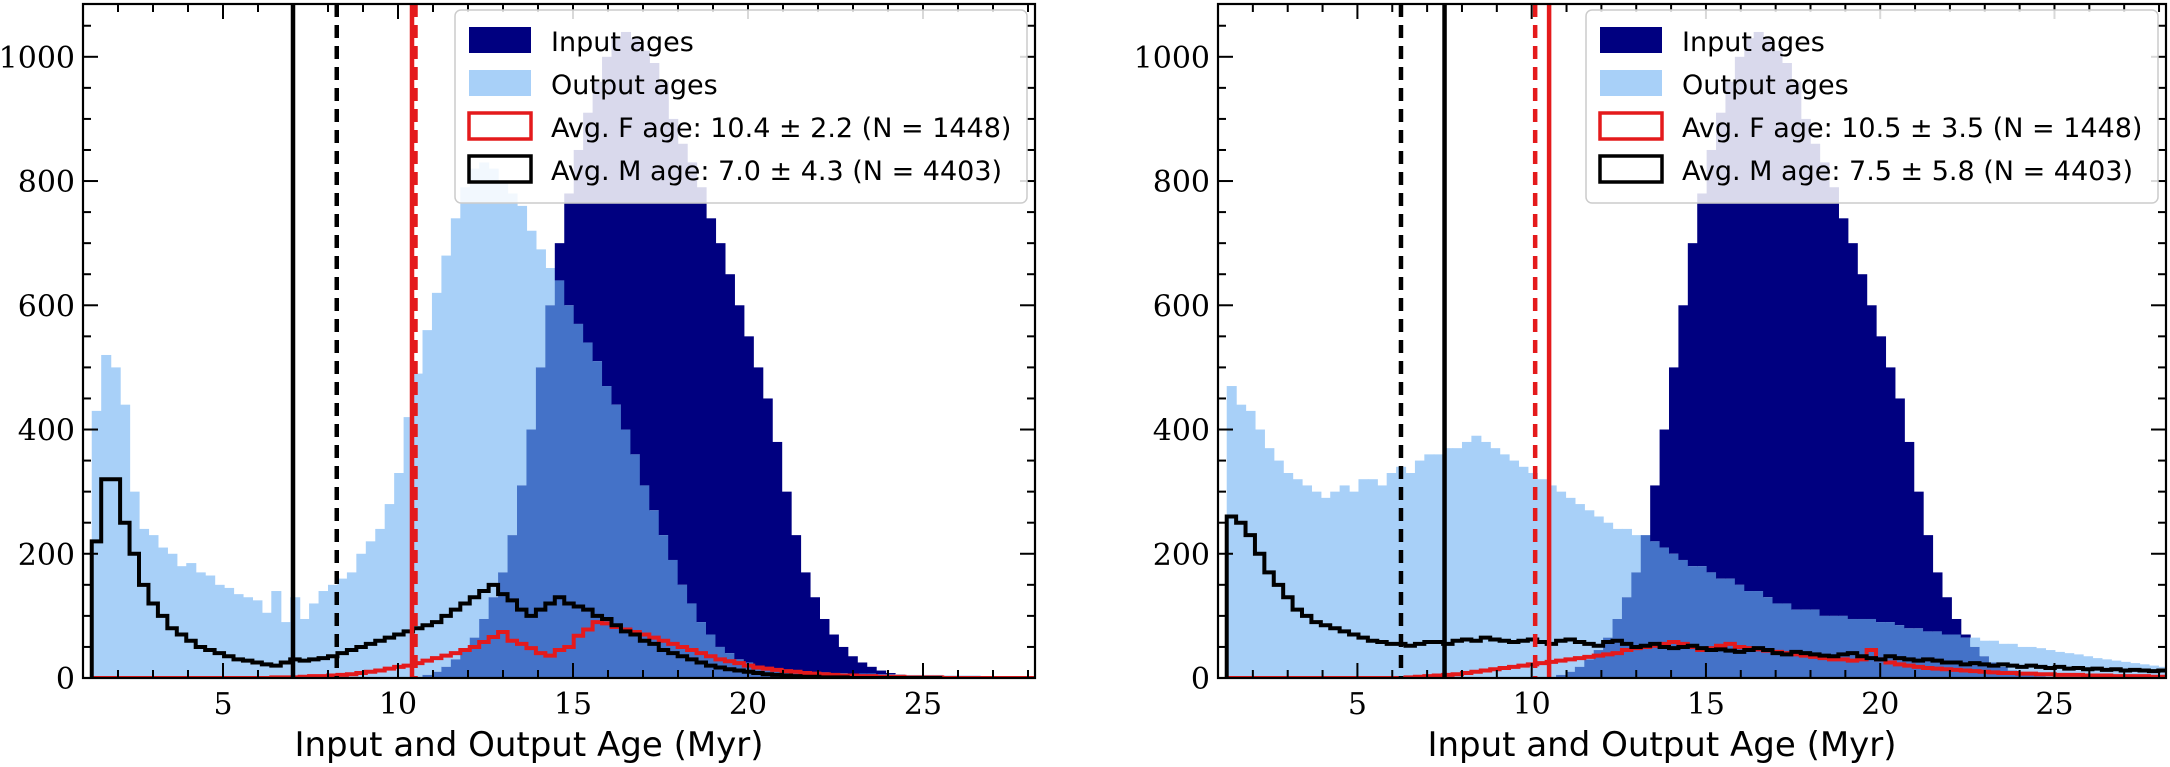  I want to click on f-age-step-line, so click(563, 649).